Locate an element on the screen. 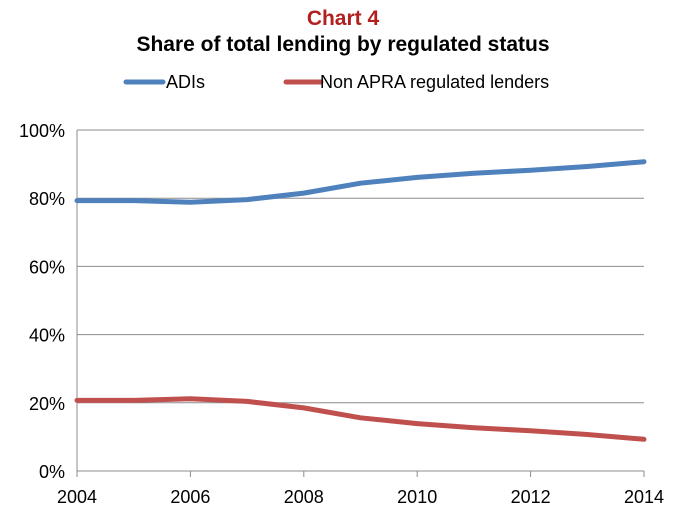 Image resolution: width=682 pixels, height=520 pixels. x-tick-label: 2014 is located at coordinates (644, 497).